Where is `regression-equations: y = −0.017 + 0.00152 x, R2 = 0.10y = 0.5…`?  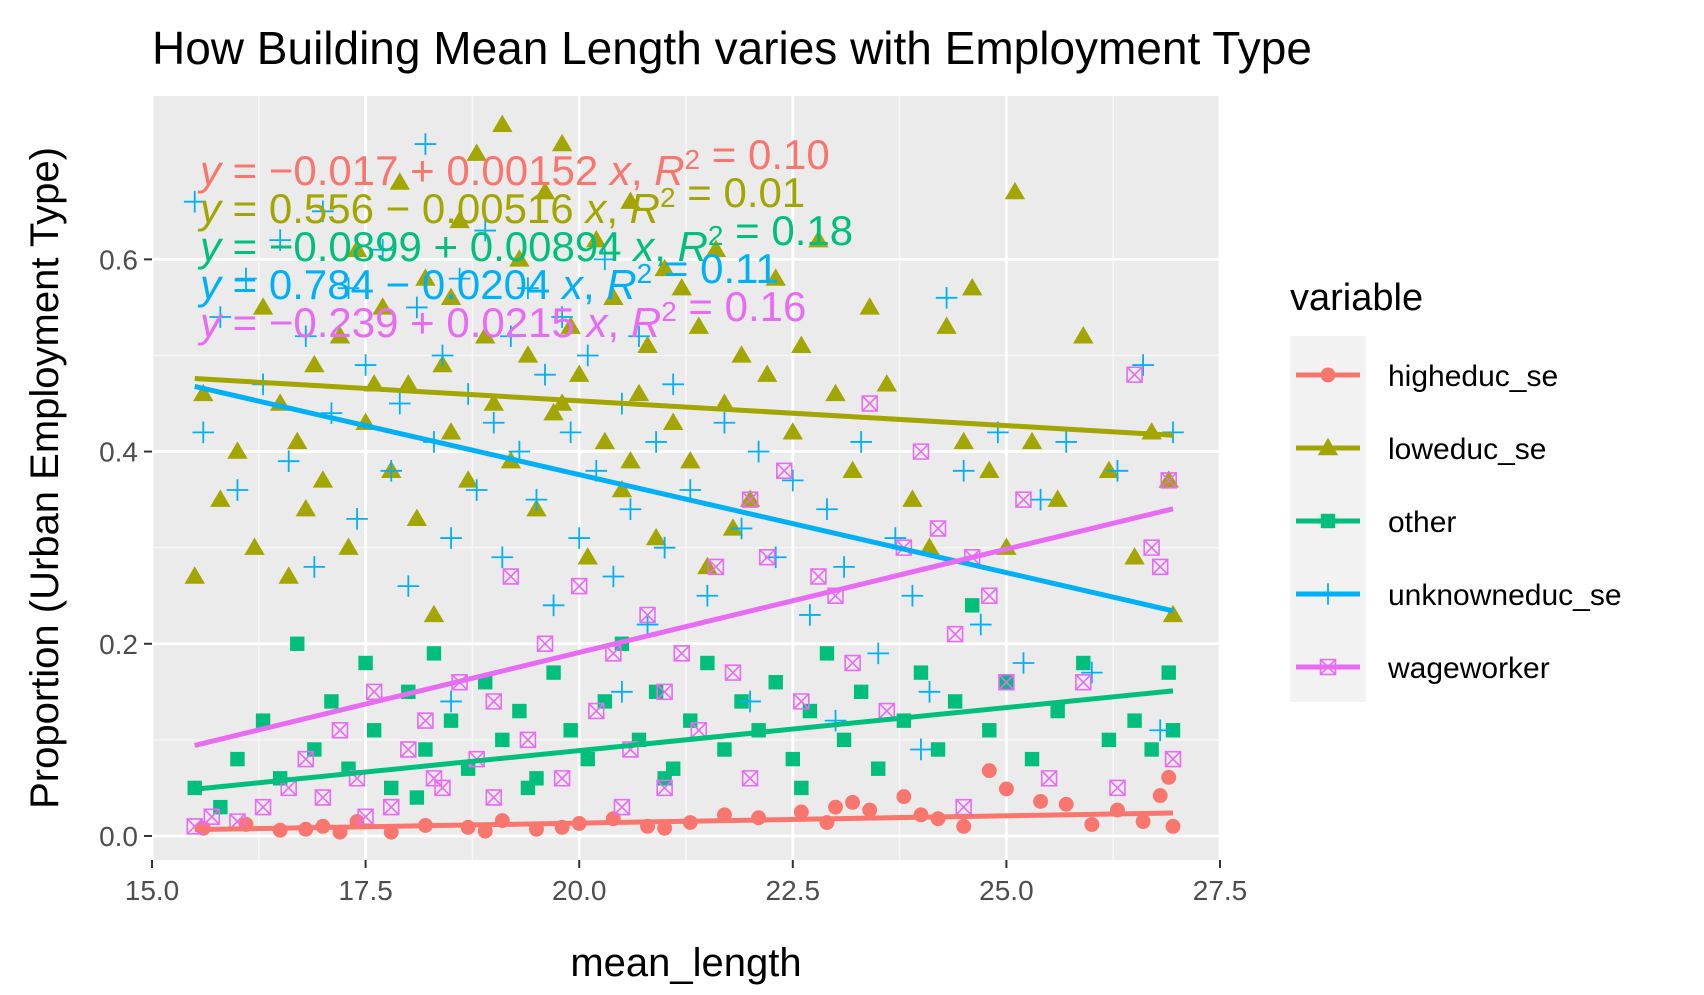
regression-equations: y = −0.017 + 0.00152 x, R2 = 0.10y = 0.5… is located at coordinates (525, 238).